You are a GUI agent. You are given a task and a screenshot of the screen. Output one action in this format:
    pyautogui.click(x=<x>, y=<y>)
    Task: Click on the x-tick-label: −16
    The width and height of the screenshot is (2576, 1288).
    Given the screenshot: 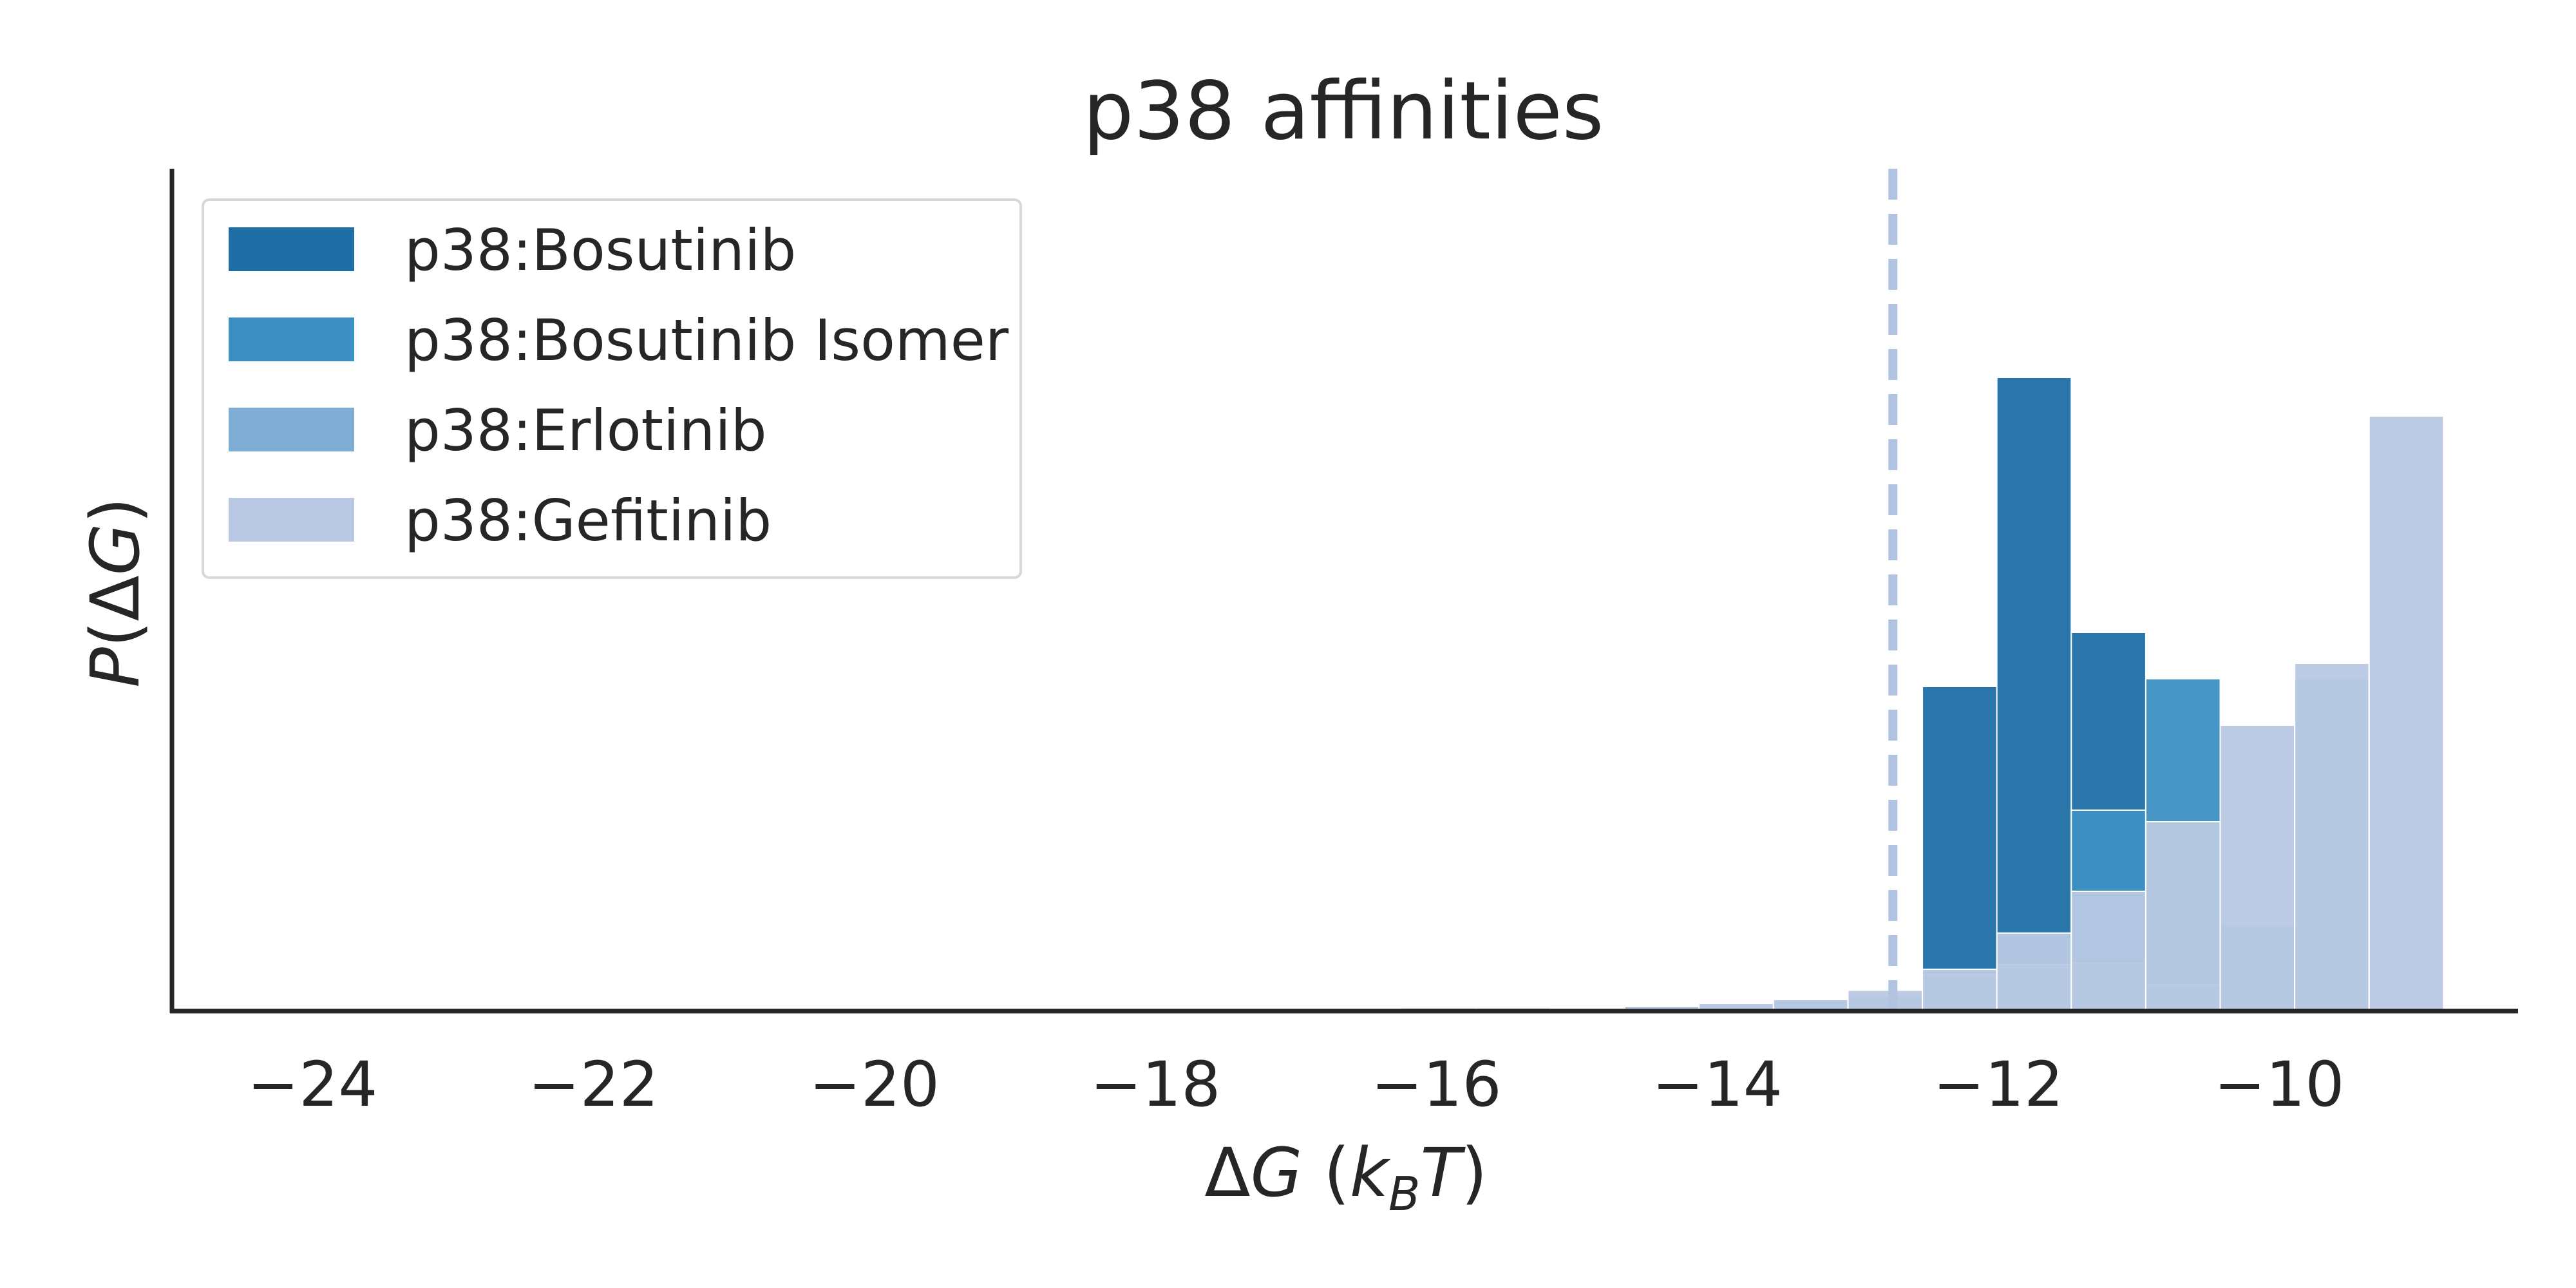 What is the action you would take?
    pyautogui.click(x=1436, y=1084)
    